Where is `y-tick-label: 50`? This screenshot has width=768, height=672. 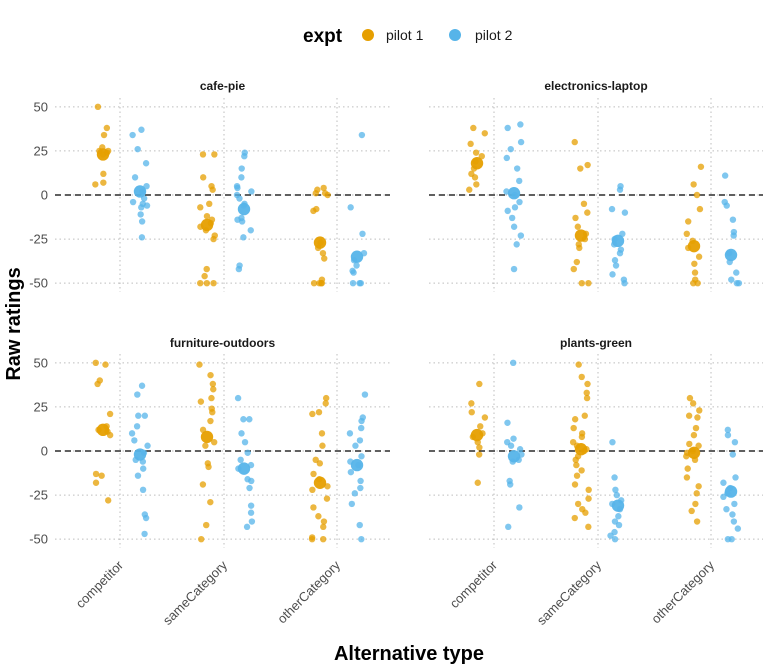 y-tick-label: 50 is located at coordinates (41, 362).